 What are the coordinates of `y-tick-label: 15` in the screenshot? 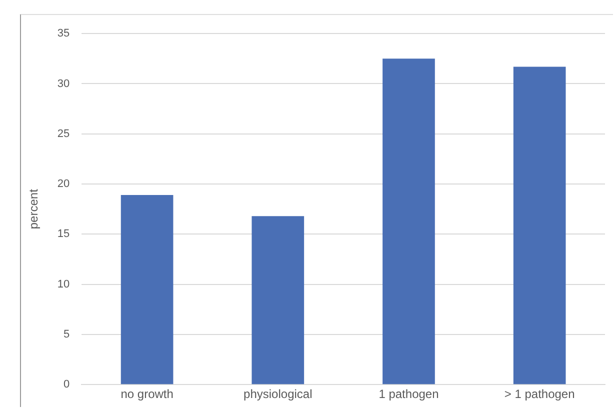 It's located at (63, 234).